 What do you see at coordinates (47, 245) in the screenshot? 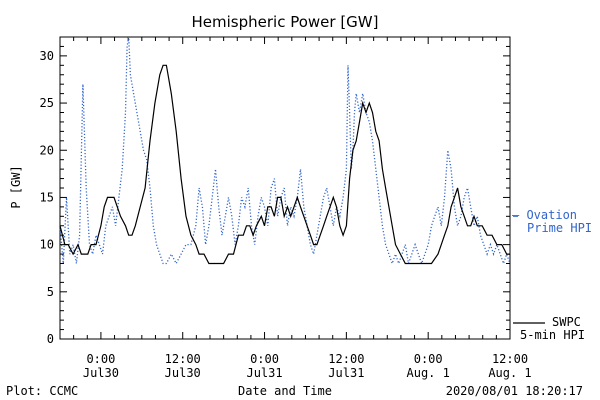
I see `y-tick-label: 10` at bounding box center [47, 245].